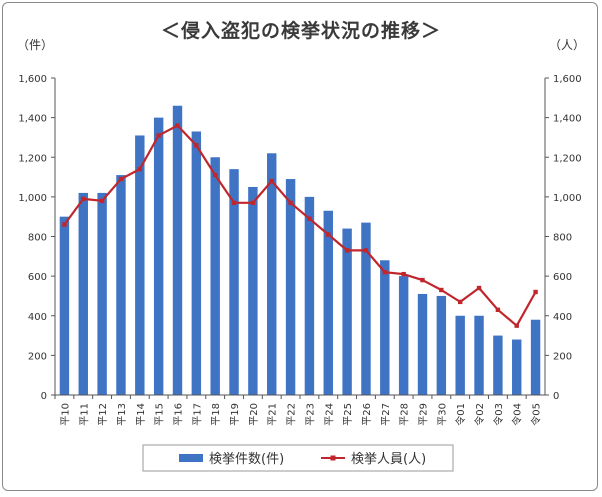  I want to click on right-y-tick-label: 800, so click(562, 238).